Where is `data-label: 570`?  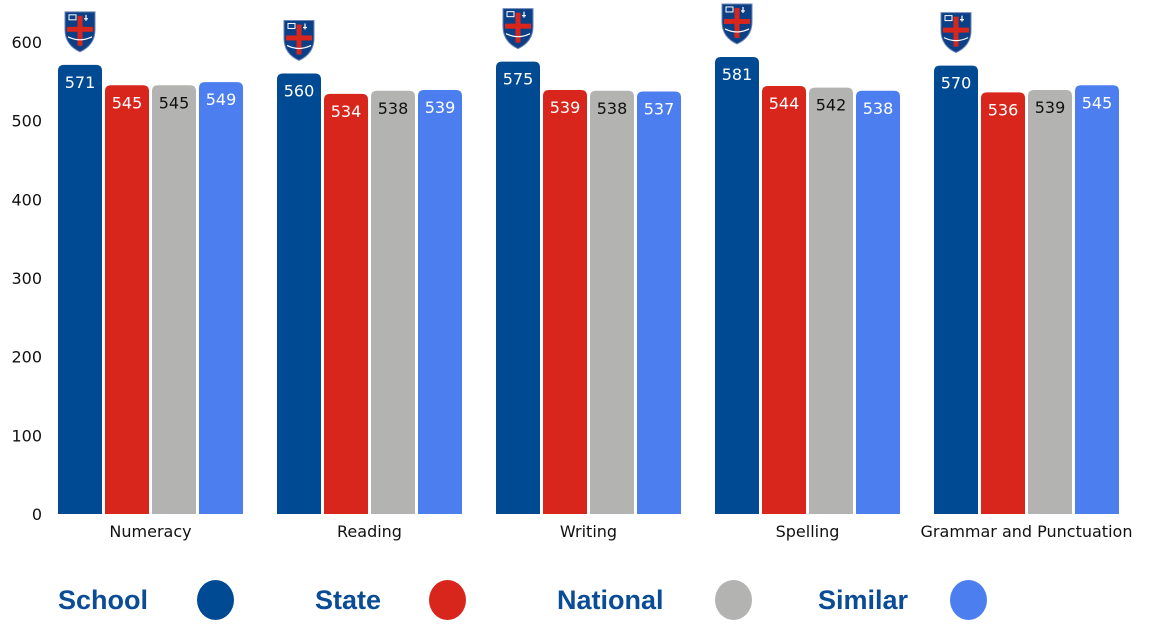 data-label: 570 is located at coordinates (956, 83).